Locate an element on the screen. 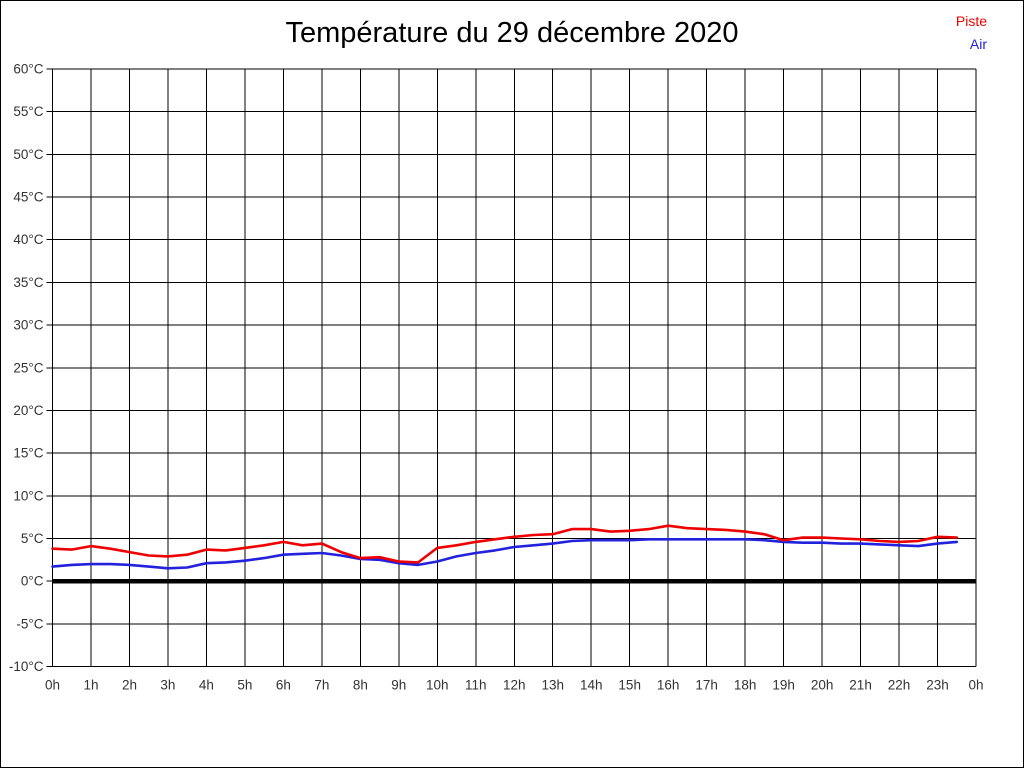 This screenshot has height=768, width=1024. svg-text: 4h is located at coordinates (206, 685).